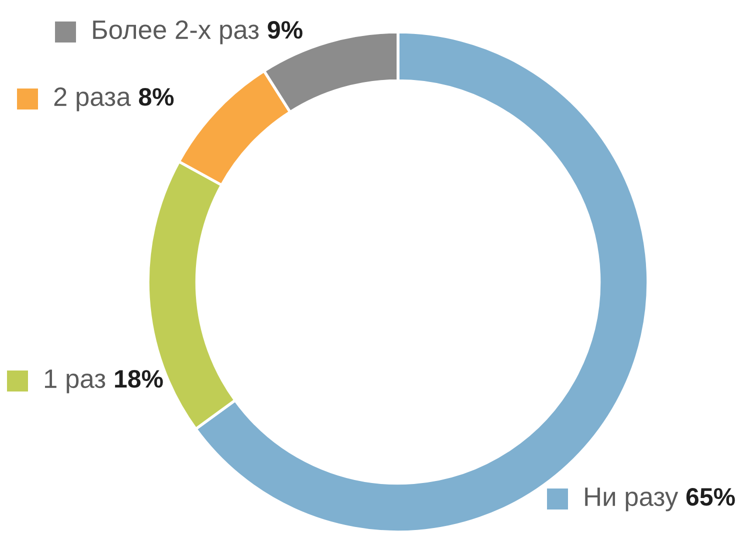  Describe the element at coordinates (156, 97) in the screenshot. I see `data-label: 8%` at that location.